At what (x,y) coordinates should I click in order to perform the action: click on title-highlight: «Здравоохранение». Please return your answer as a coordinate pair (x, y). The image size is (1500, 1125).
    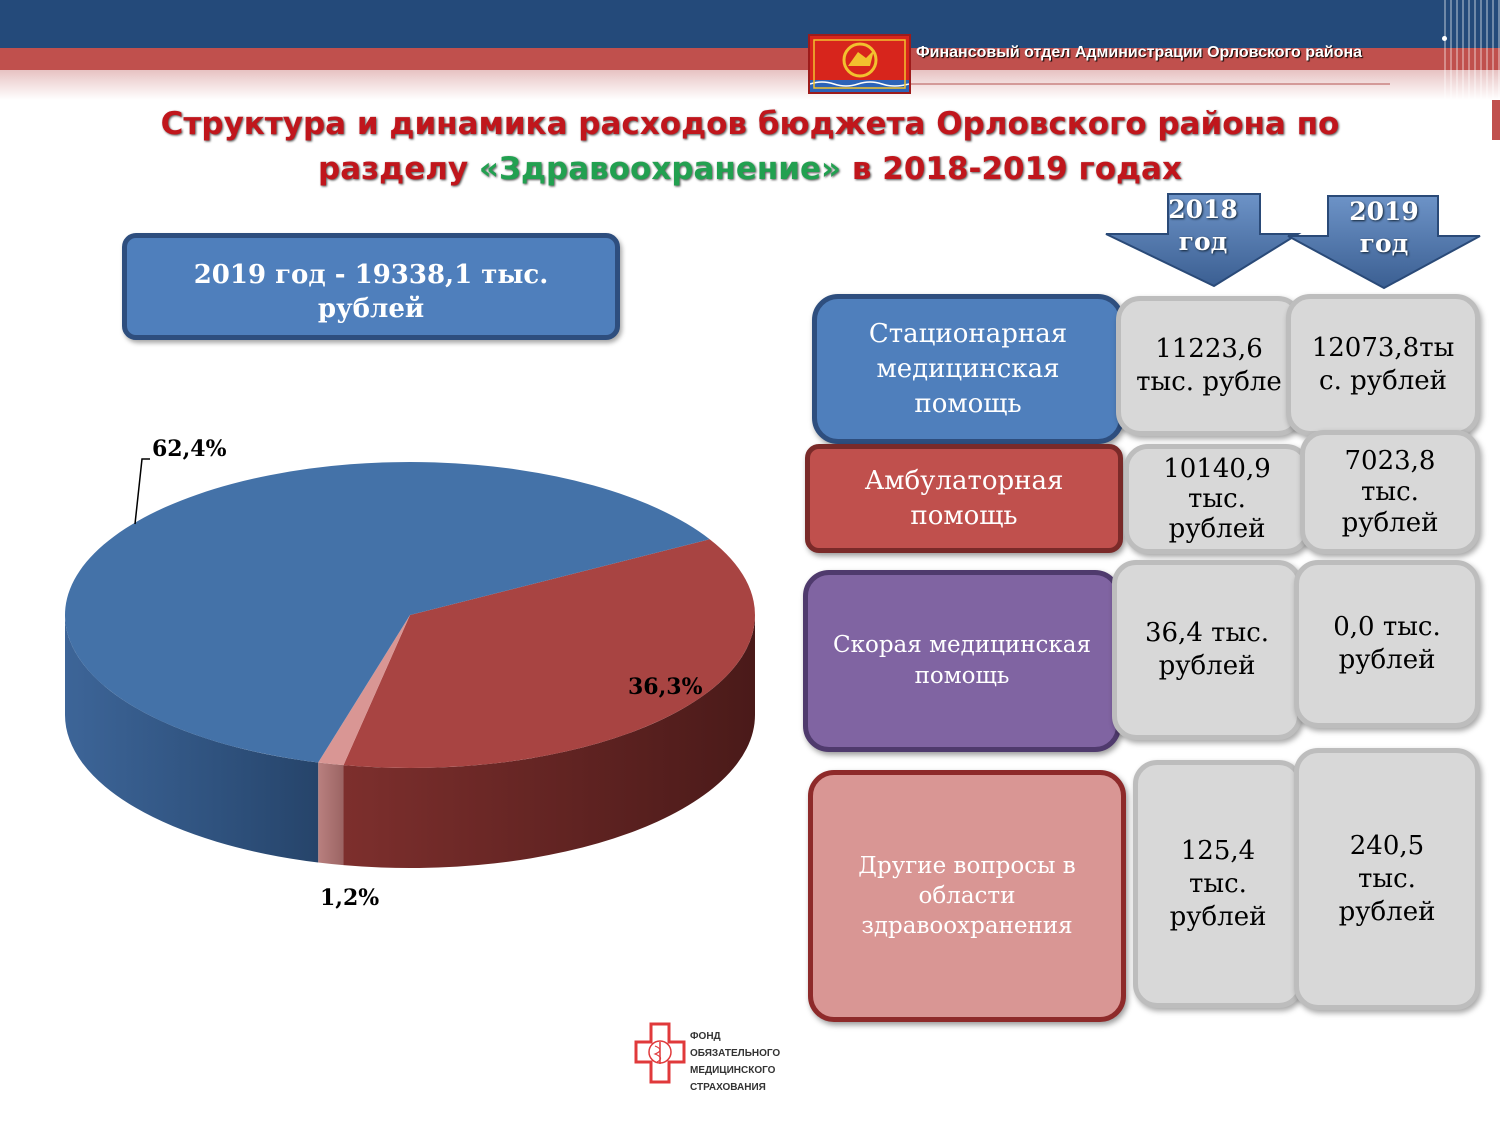
    Looking at the image, I should click on (660, 169).